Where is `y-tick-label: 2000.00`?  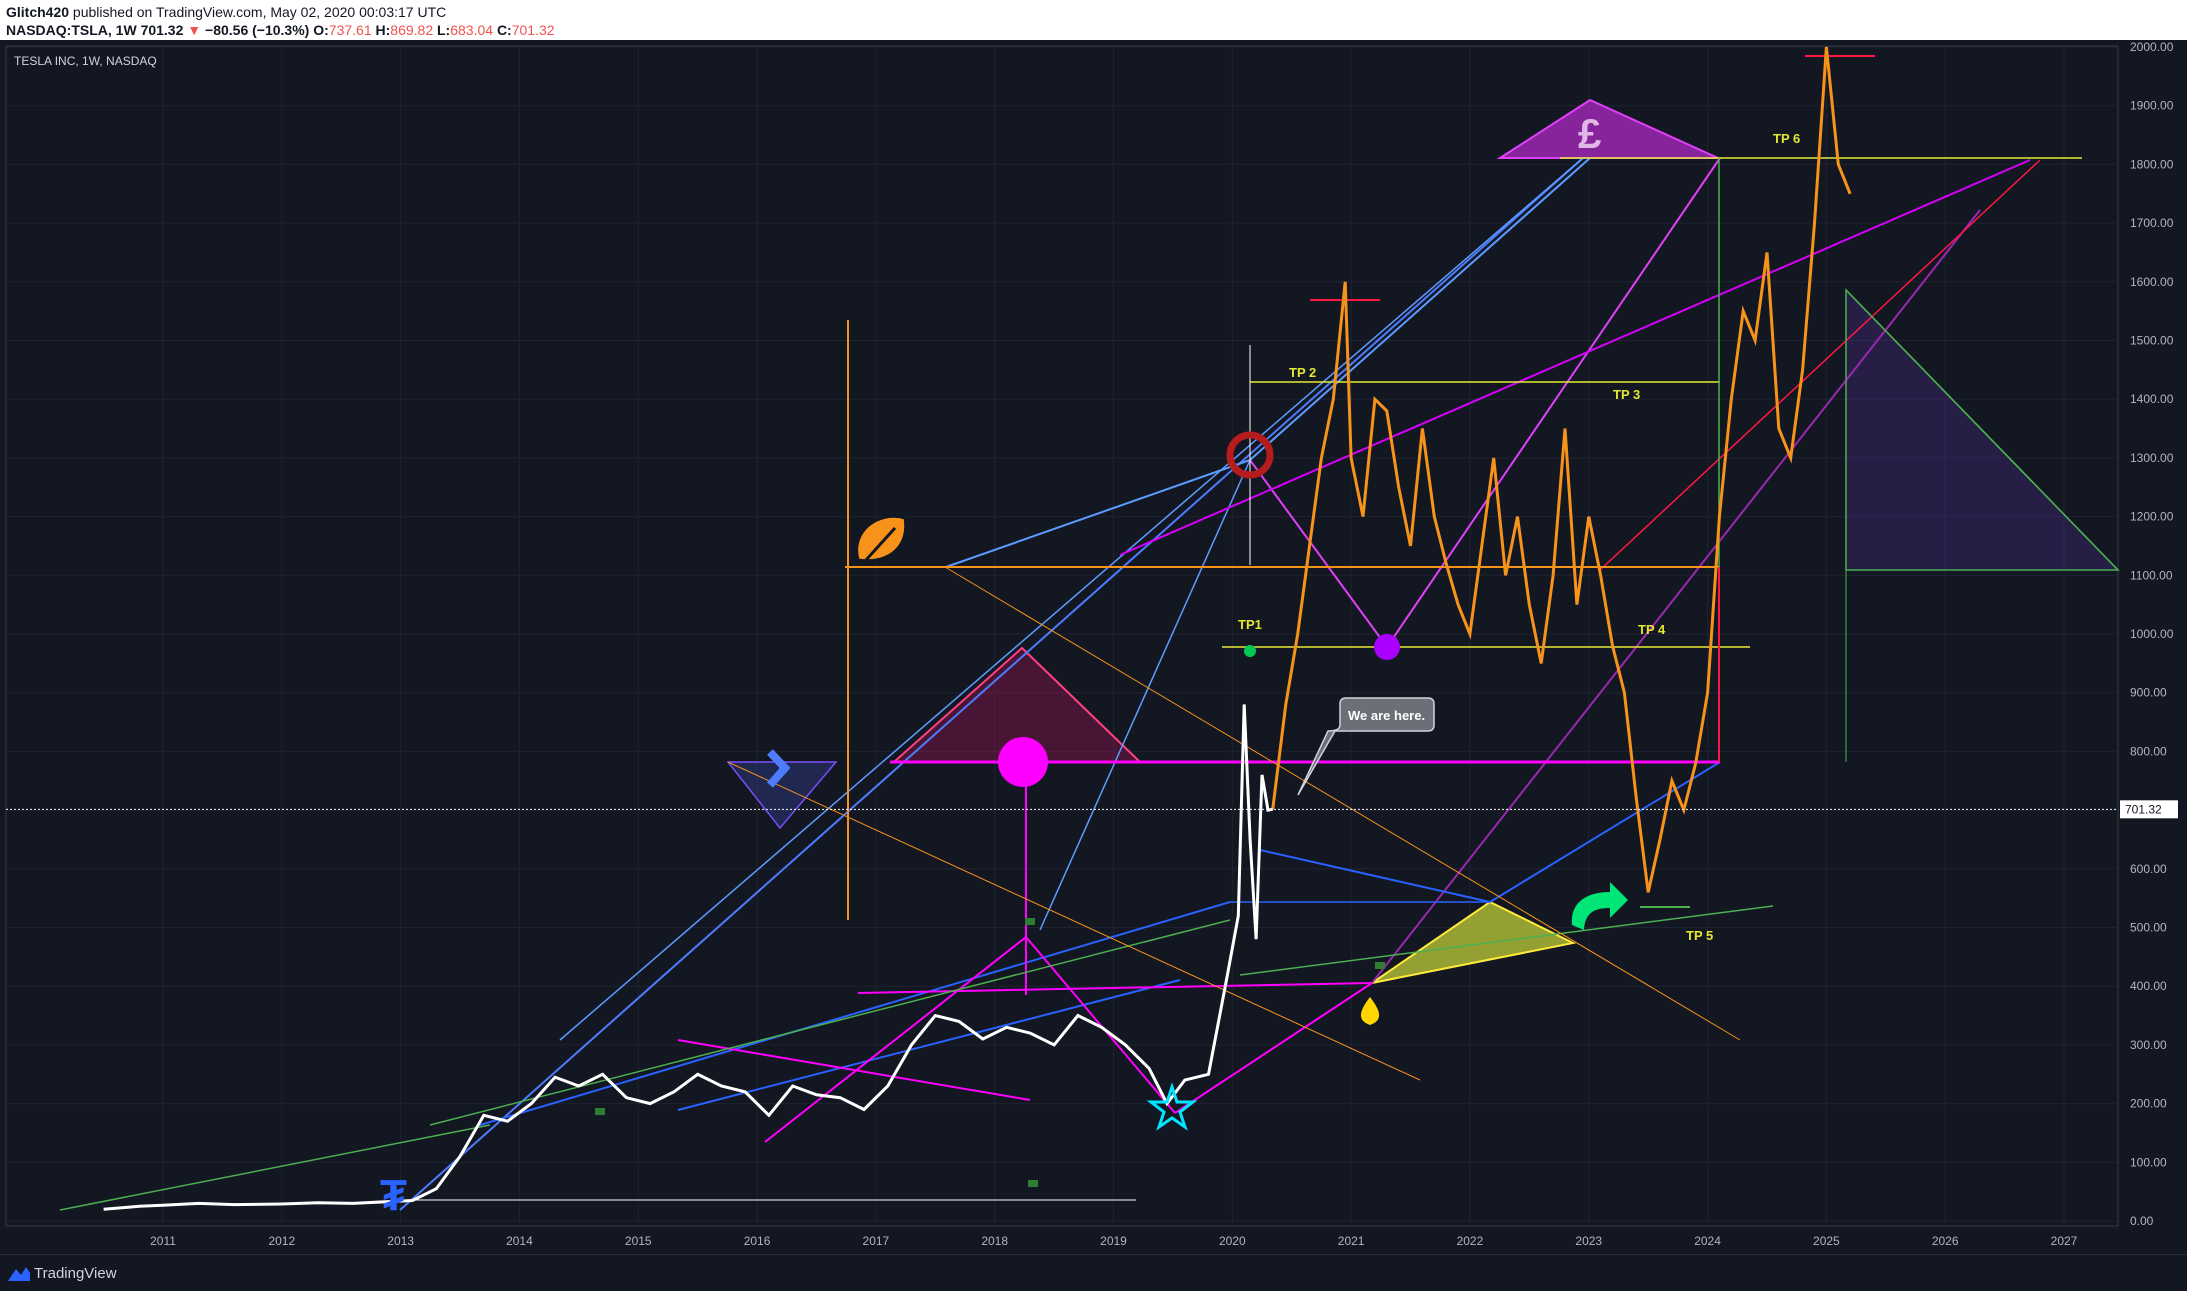
y-tick-label: 2000.00 is located at coordinates (2152, 47).